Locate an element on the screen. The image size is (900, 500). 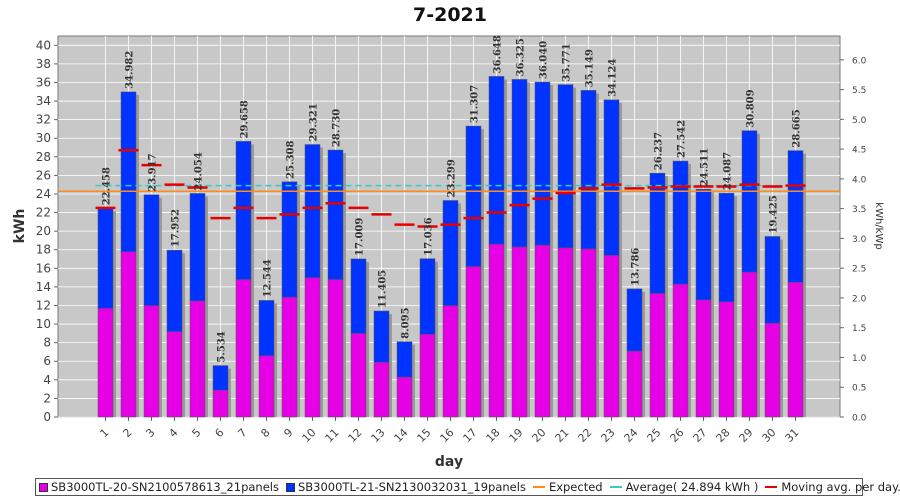
legend-label-average: Average( 24.894 kWh ) is located at coordinates (692, 487).